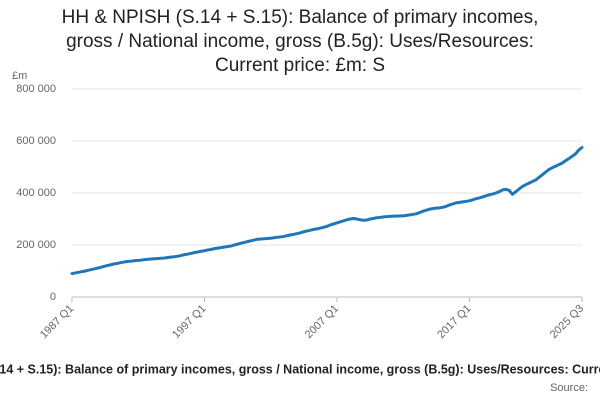 The height and width of the screenshot is (400, 600). I want to click on x-tick-label: 1997 Q1, so click(189, 322).